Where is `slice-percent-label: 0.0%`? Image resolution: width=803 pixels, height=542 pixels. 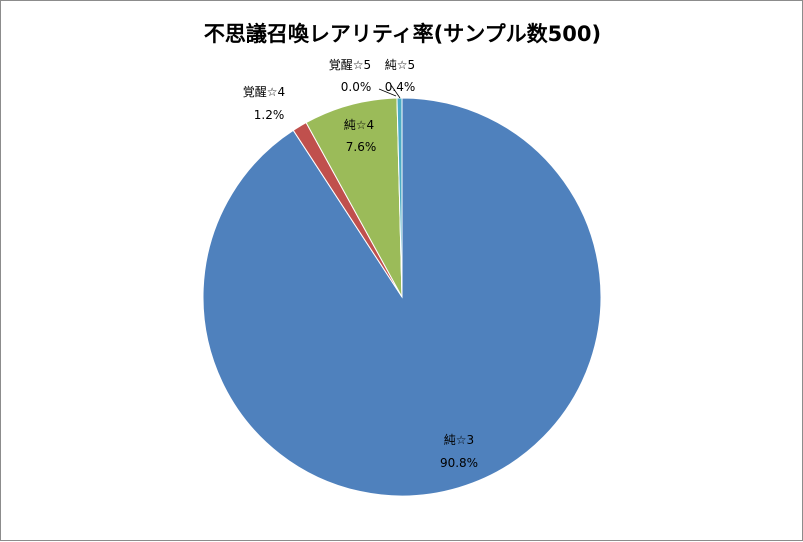
slice-percent-label: 0.0% is located at coordinates (356, 87).